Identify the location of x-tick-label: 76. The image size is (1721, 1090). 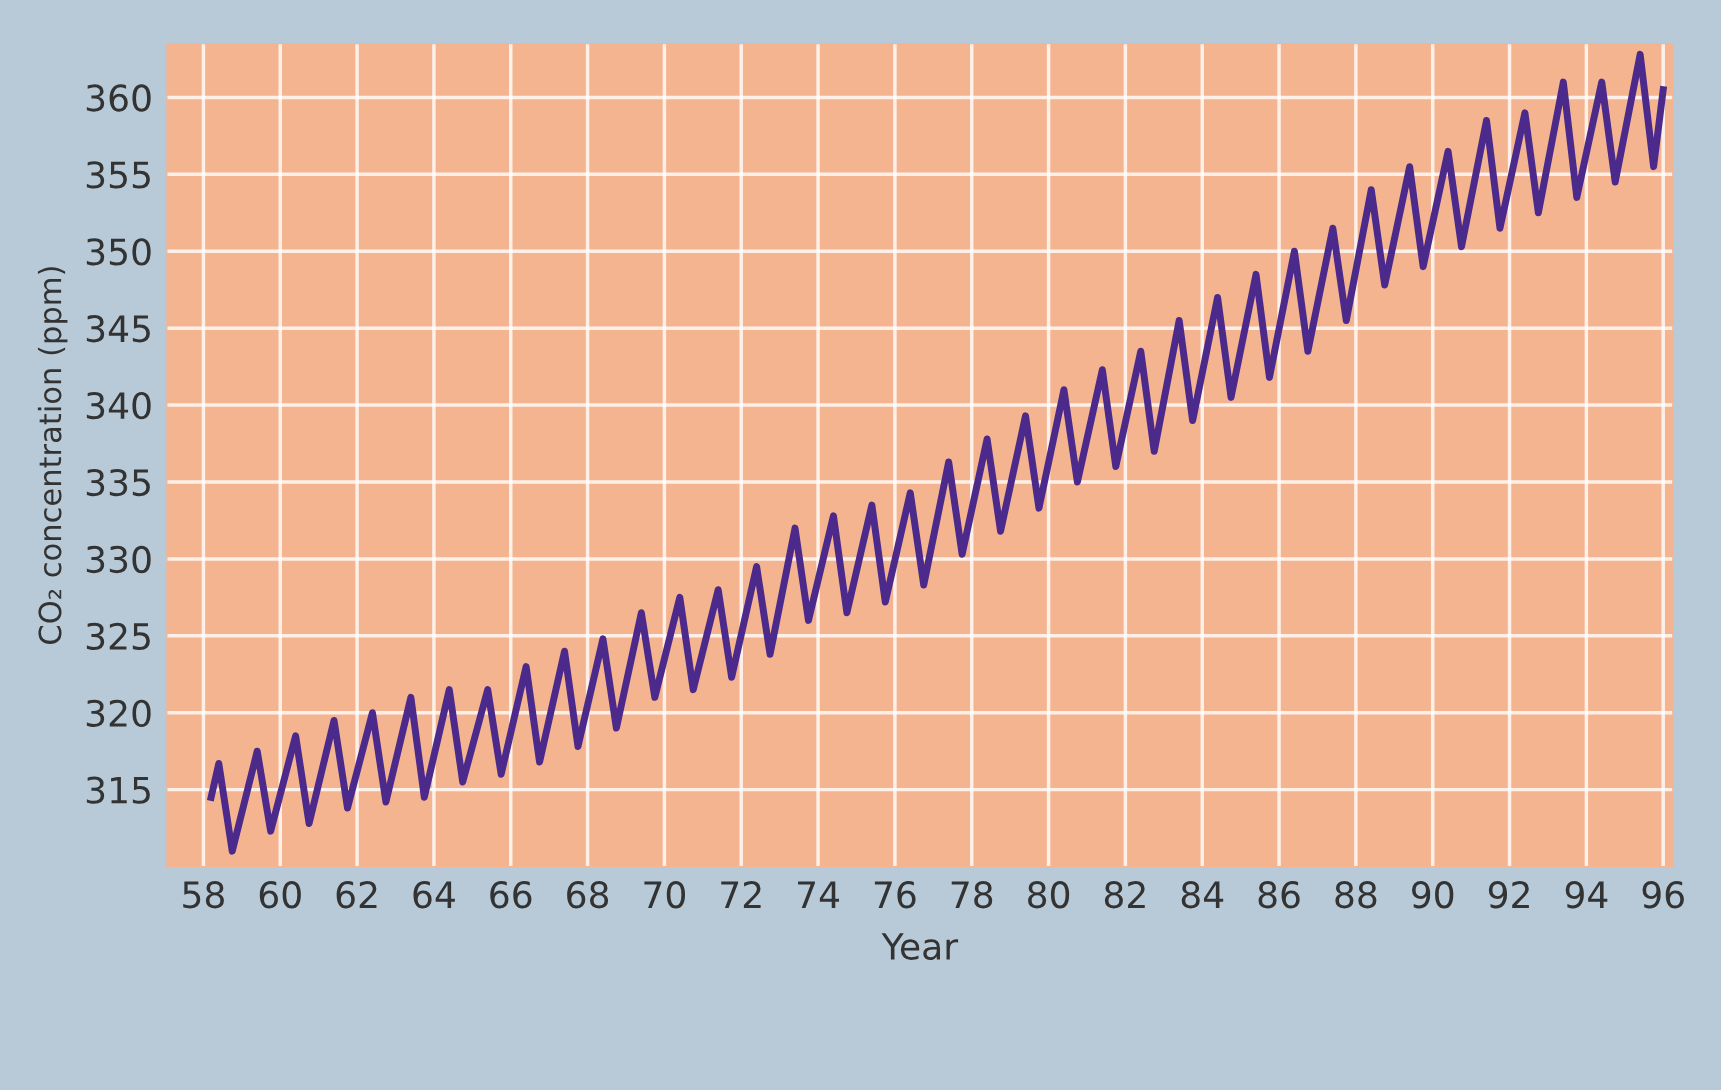
(895, 895).